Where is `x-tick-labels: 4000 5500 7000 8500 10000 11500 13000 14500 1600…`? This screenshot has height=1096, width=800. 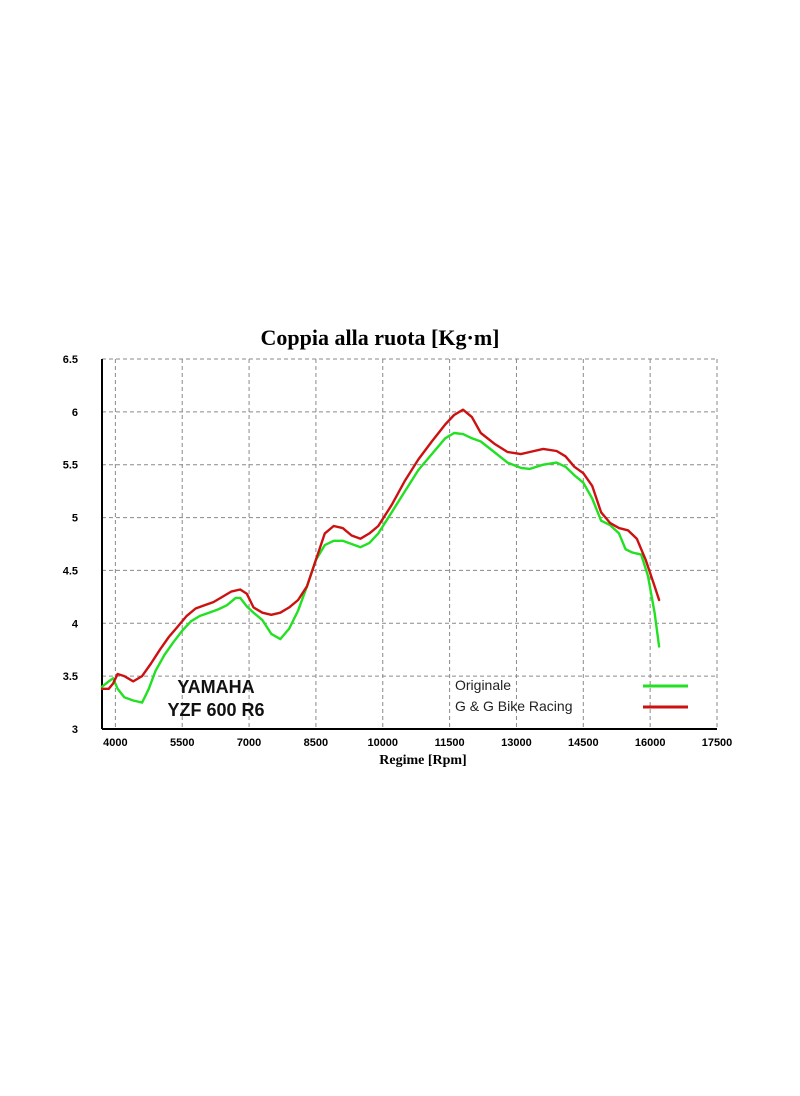 x-tick-labels: 4000 5500 7000 8500 10000 11500 13000 14500 1600… is located at coordinates (417, 743).